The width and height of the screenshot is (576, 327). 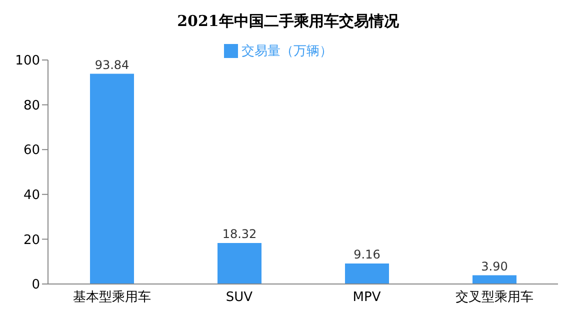 I want to click on text: 9.16, so click(x=367, y=254).